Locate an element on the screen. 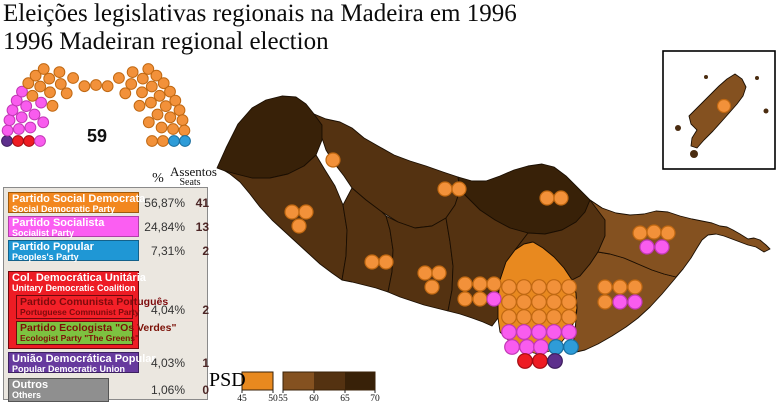 The width and height of the screenshot is (776, 405). parliament-seat-dot-pp is located at coordinates (185, 141).